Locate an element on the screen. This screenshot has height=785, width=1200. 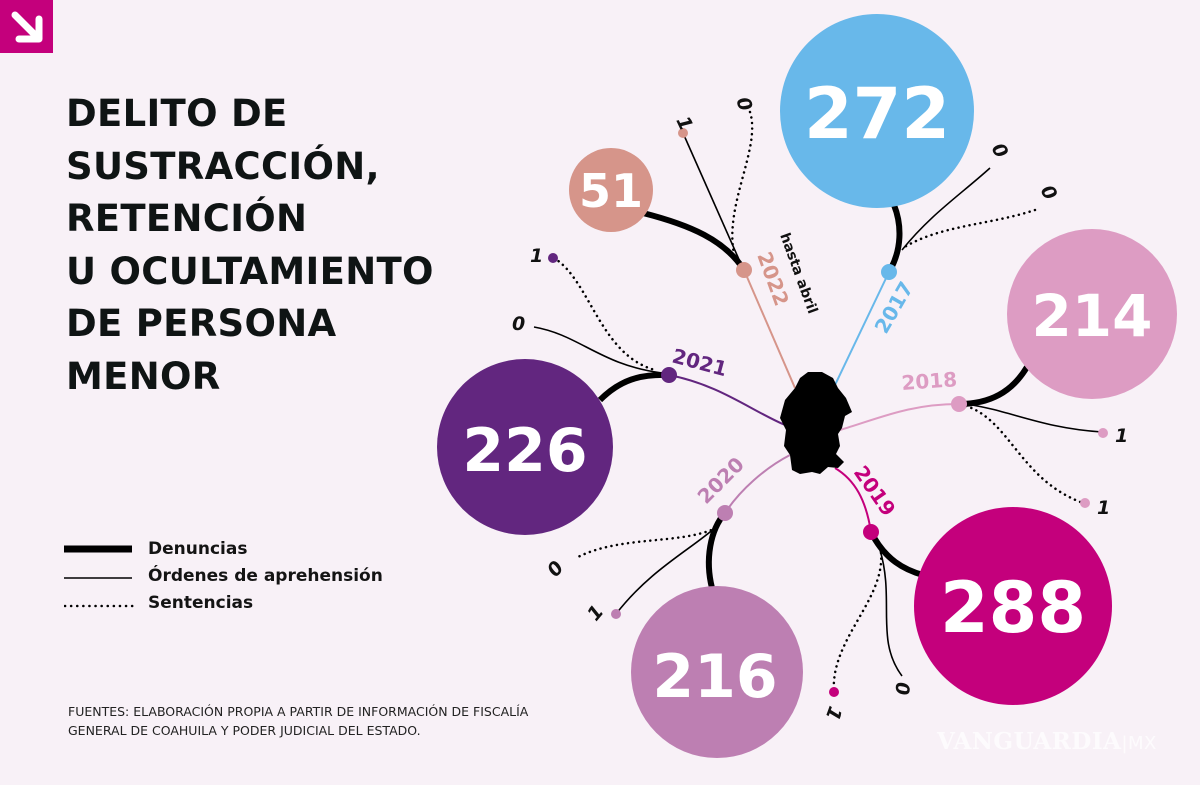
arrow-down-right-icon is located at coordinates (27, 27).